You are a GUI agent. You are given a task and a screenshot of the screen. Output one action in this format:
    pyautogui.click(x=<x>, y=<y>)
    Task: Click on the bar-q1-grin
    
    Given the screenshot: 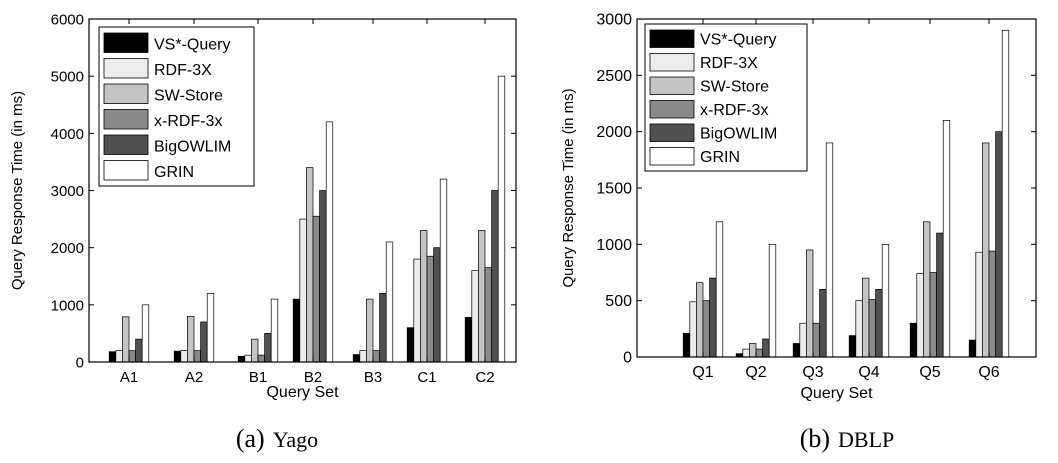 What is the action you would take?
    pyautogui.click(x=719, y=289)
    